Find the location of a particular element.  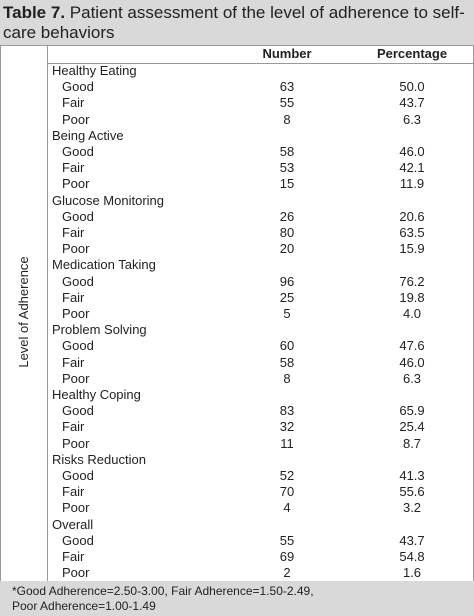

percentage-cell: 54.8 is located at coordinates (412, 556).